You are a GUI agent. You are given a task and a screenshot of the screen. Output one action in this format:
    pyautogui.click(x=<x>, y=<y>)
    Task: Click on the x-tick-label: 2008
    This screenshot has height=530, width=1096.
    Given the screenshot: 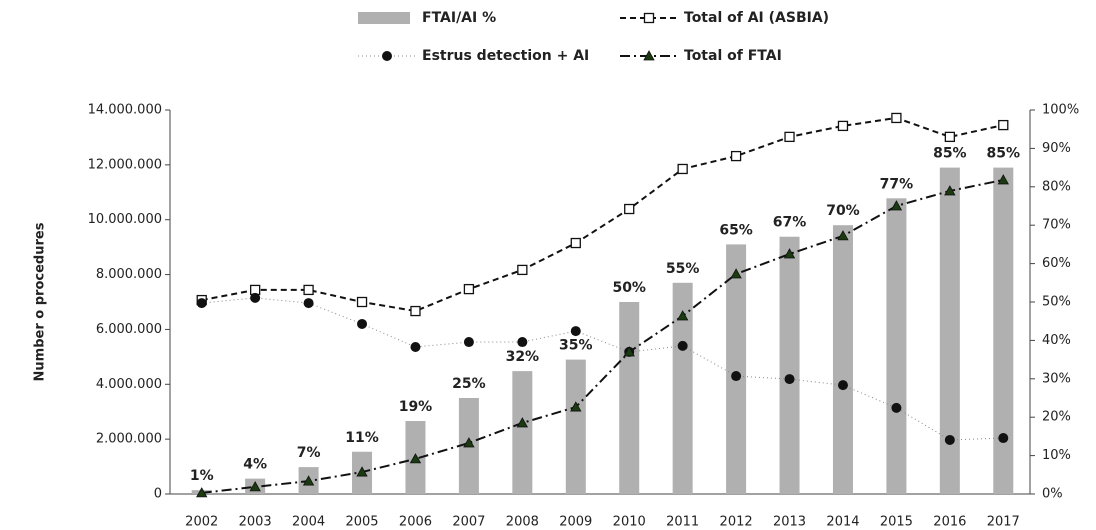 What is the action you would take?
    pyautogui.click(x=522, y=522)
    